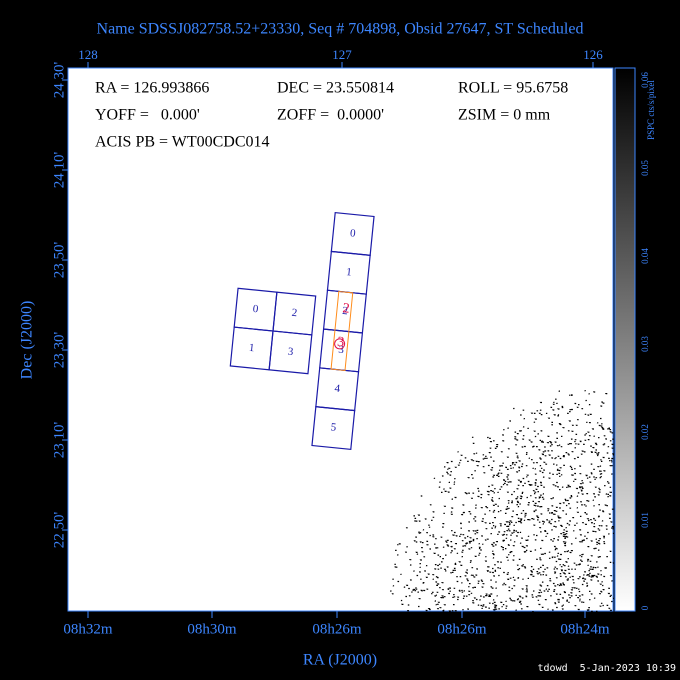 The width and height of the screenshot is (680, 680). I want to click on colorbar, so click(625, 339).